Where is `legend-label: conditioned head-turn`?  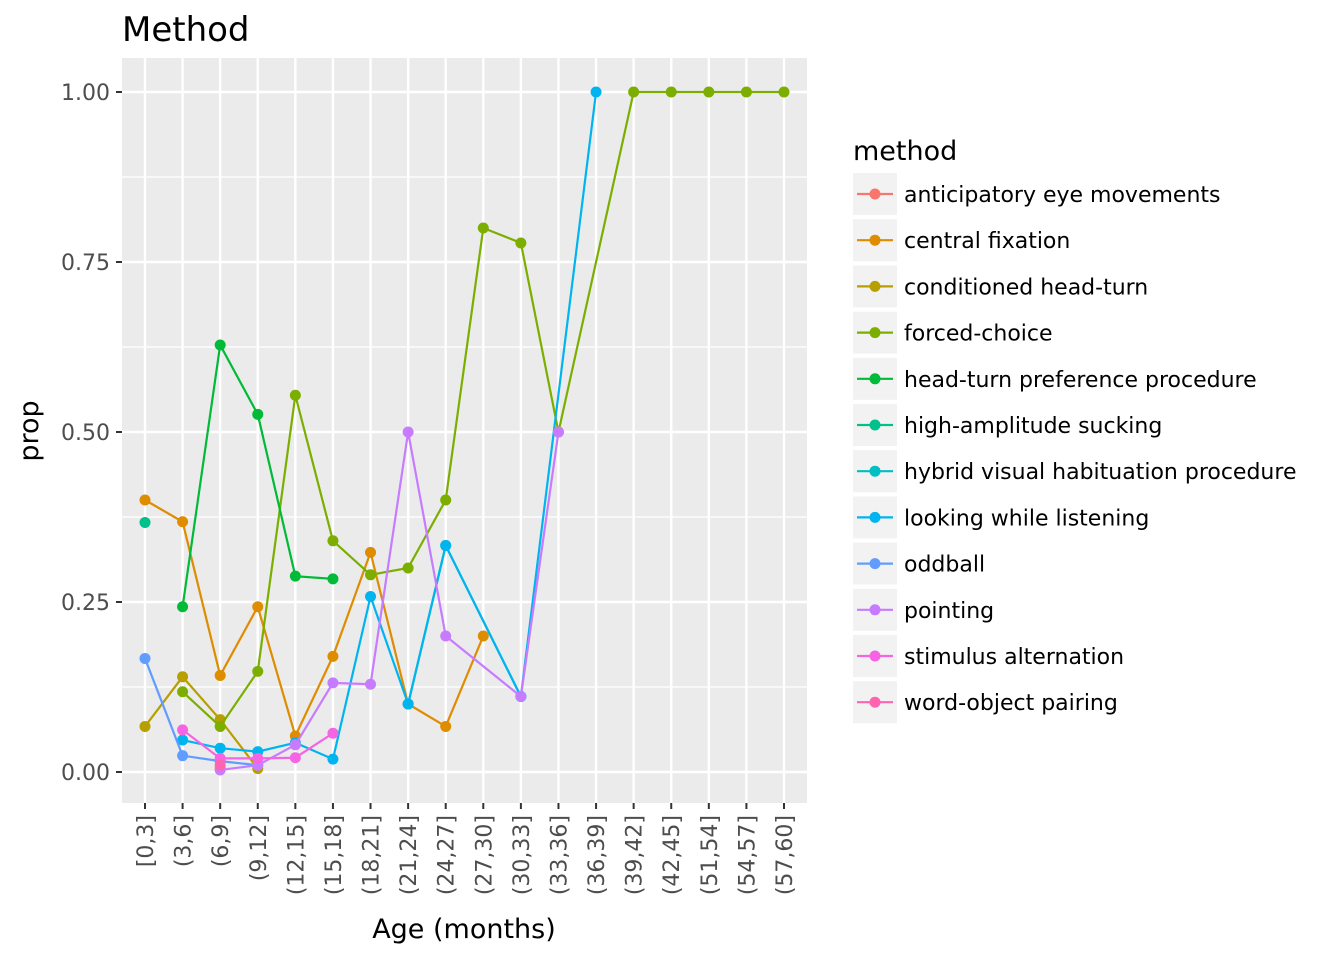
legend-label: conditioned head-turn is located at coordinates (1026, 287).